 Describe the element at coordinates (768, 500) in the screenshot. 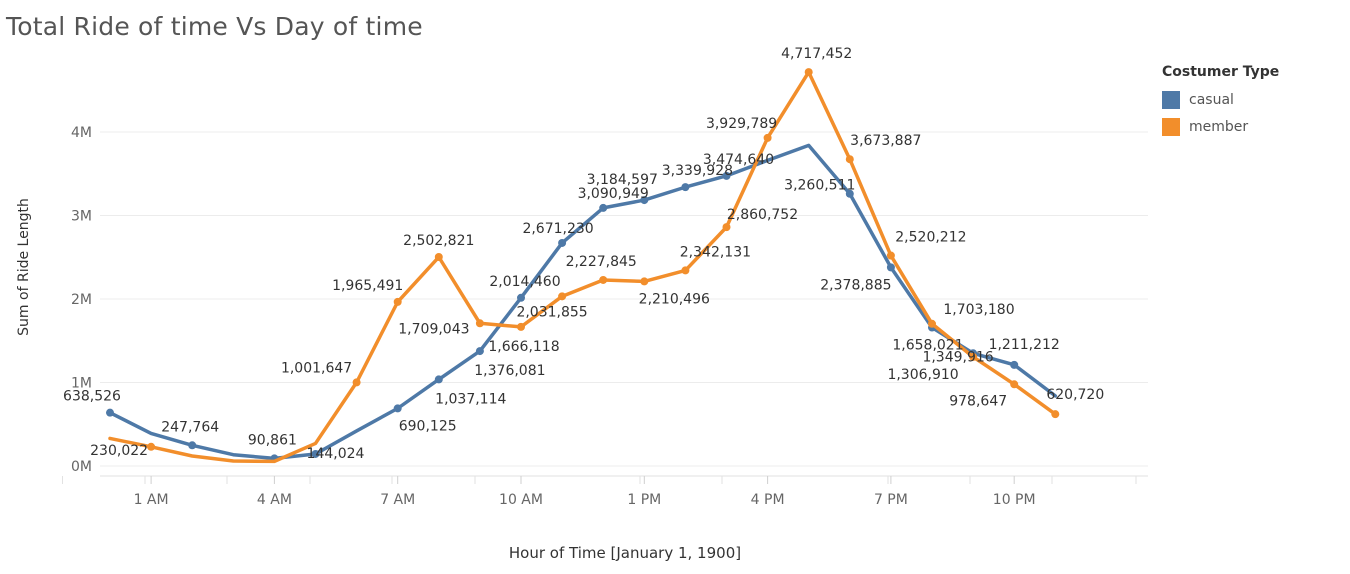

I see `x-tick-label: 4 PM` at that location.